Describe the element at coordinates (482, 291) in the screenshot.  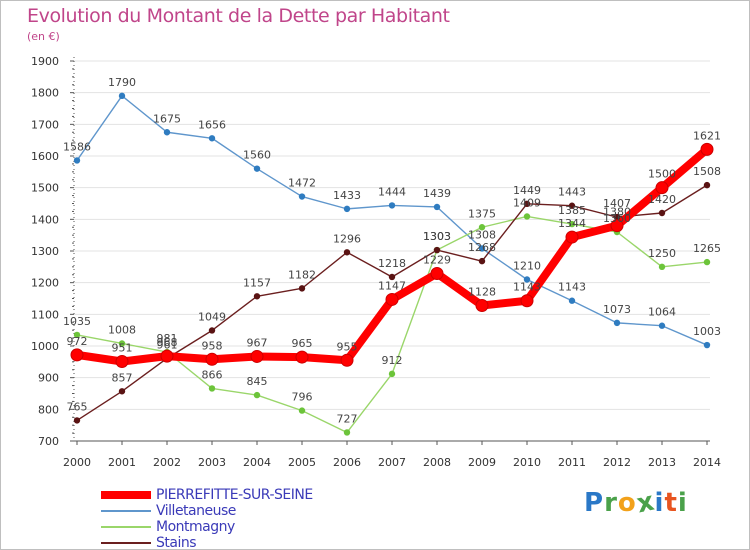
I see `data-label: 1128` at that location.